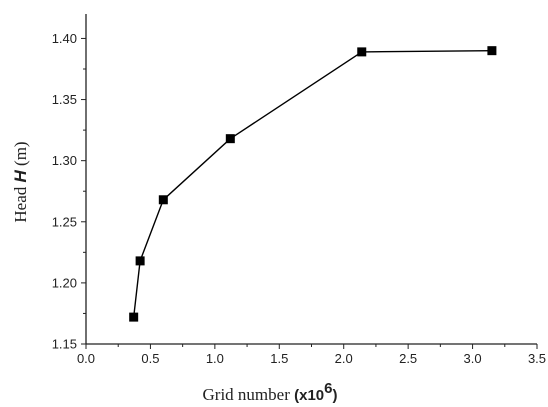 The width and height of the screenshot is (548, 407). I want to click on x-tick-label: 3.5, so click(537, 358).